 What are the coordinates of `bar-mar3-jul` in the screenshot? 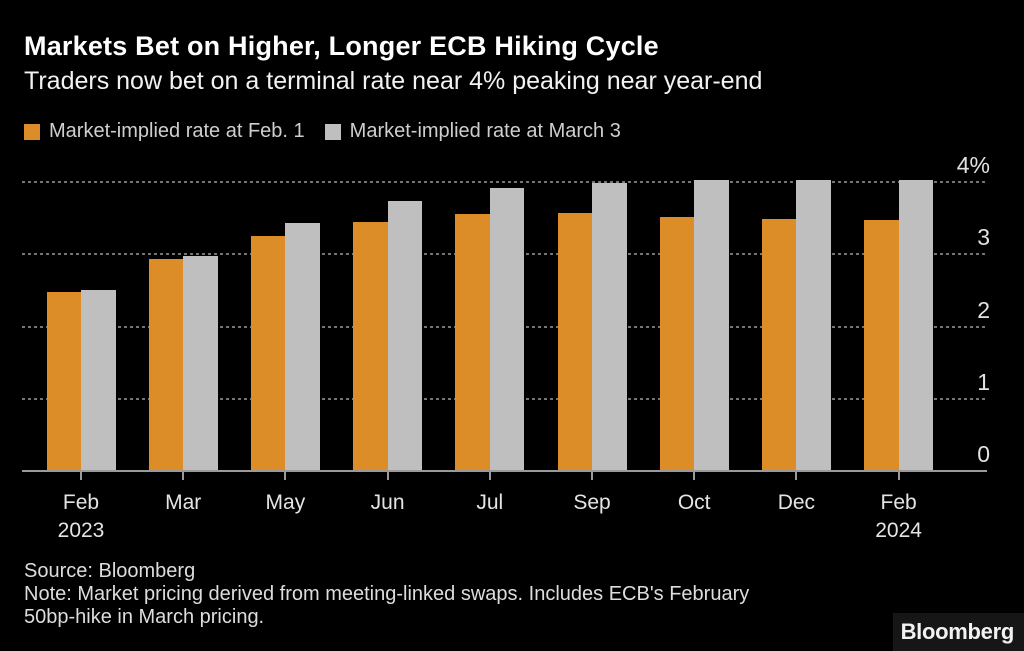 It's located at (507, 329).